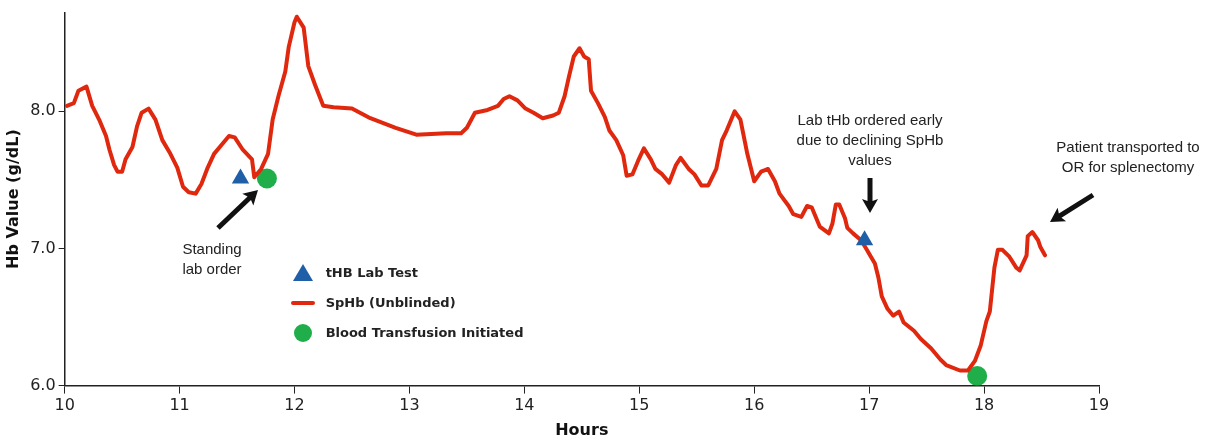 This screenshot has width=1211, height=442. What do you see at coordinates (43, 384) in the screenshot?
I see `y-tick-label: 6.0` at bounding box center [43, 384].